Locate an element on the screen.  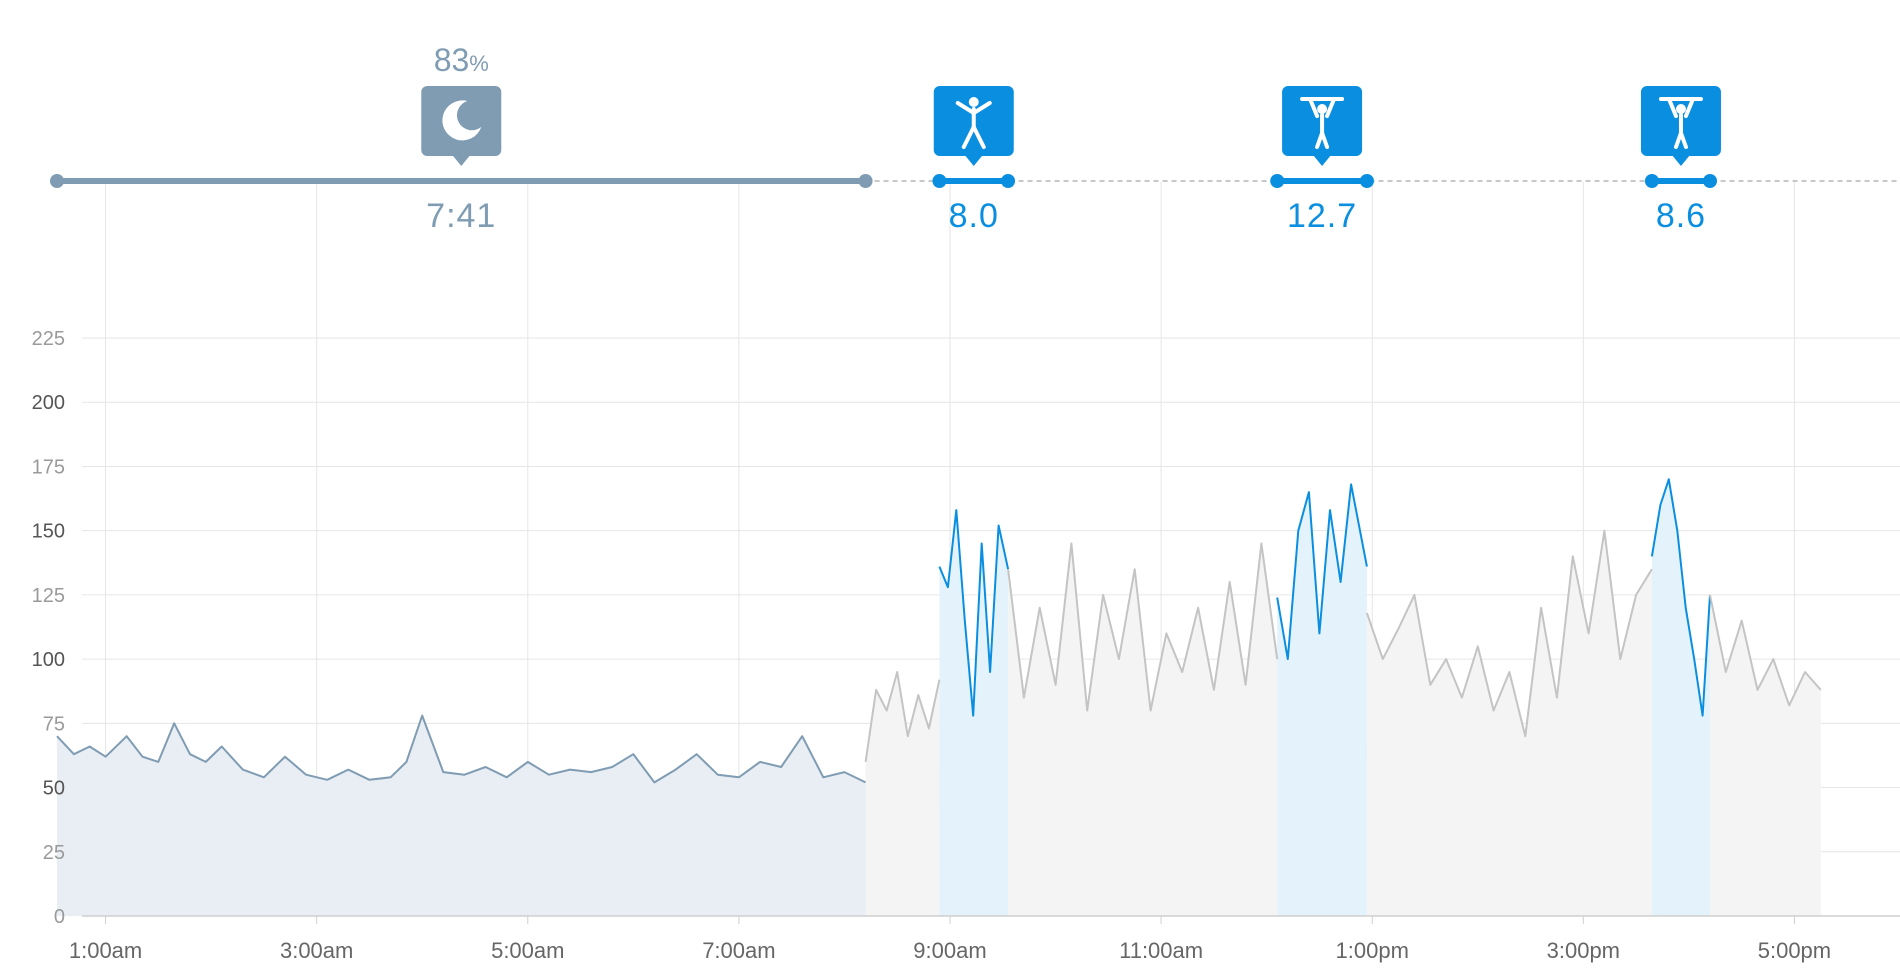
event-value-label: 12.7 is located at coordinates (1322, 216).